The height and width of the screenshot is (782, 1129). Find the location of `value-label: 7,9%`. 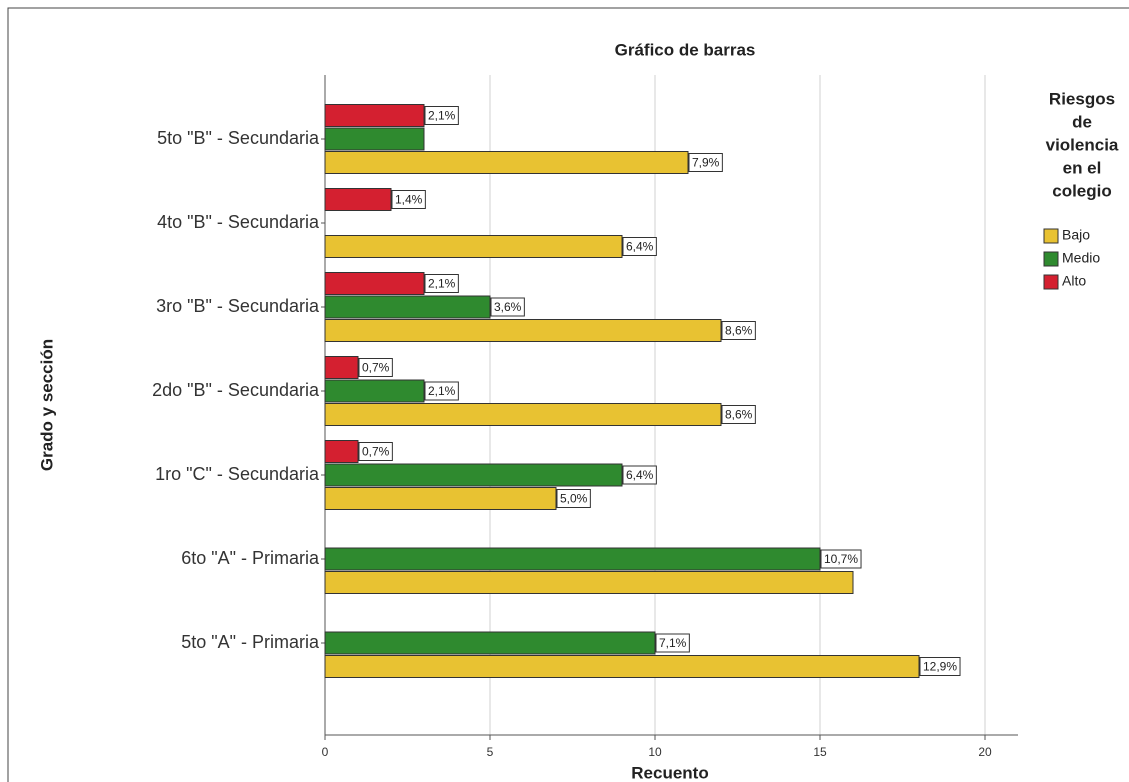

value-label: 7,9% is located at coordinates (706, 163).